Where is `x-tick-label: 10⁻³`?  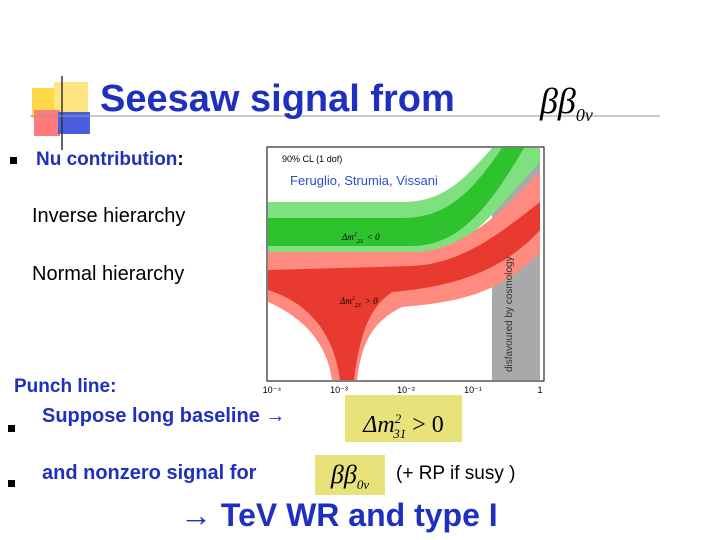 x-tick-label: 10⁻³ is located at coordinates (339, 390).